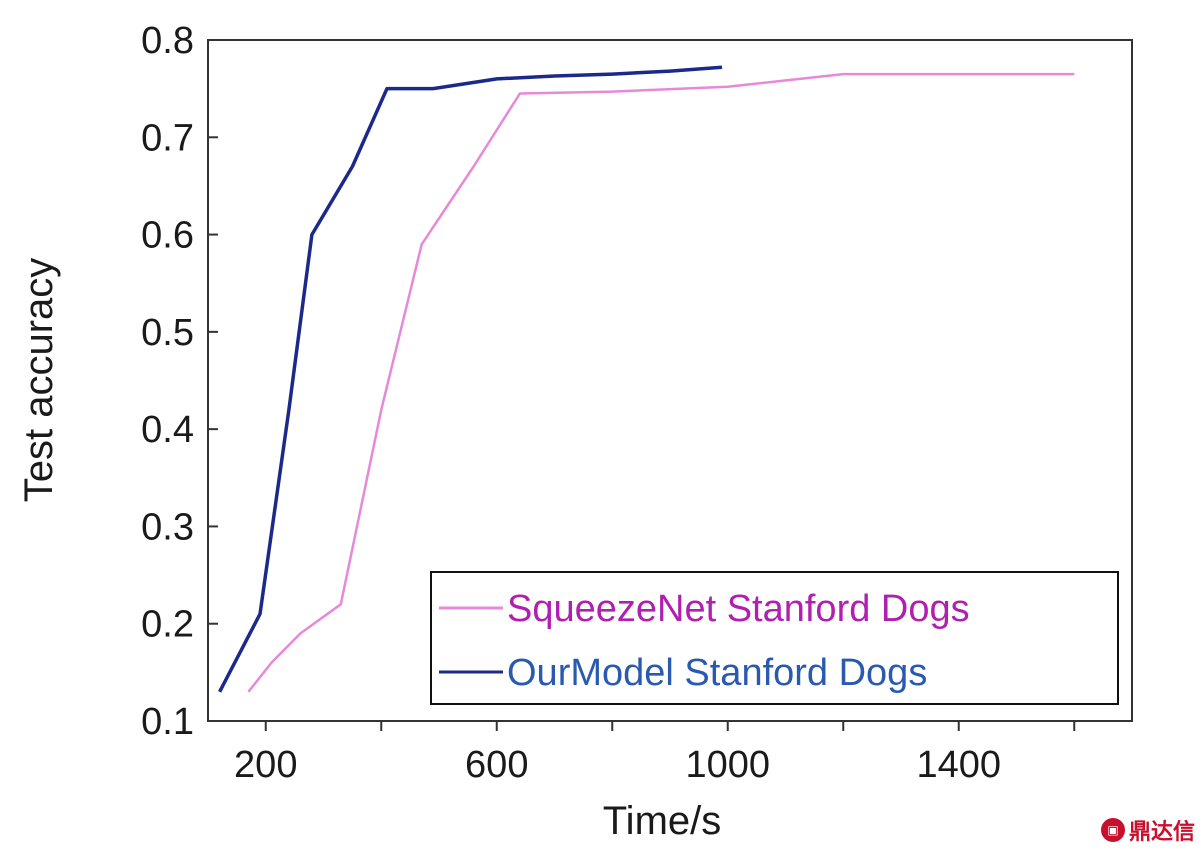 The width and height of the screenshot is (1203, 852). I want to click on legend-label: SqueezeNet Stanford Dogs, so click(738, 609).